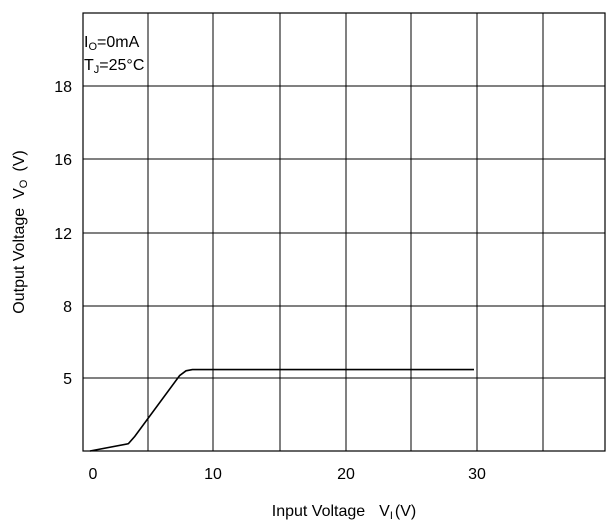 The height and width of the screenshot is (524, 606). What do you see at coordinates (19, 193) in the screenshot?
I see `y-axis-label-symbol: V` at bounding box center [19, 193].